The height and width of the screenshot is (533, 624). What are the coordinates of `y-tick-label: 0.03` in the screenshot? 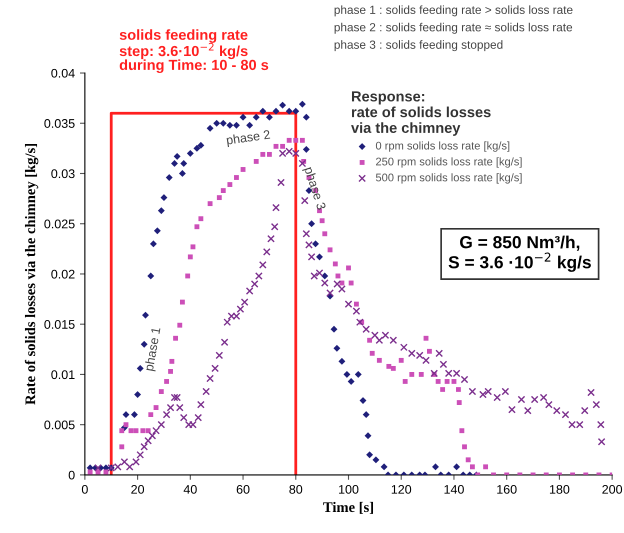 It's located at (63, 173).